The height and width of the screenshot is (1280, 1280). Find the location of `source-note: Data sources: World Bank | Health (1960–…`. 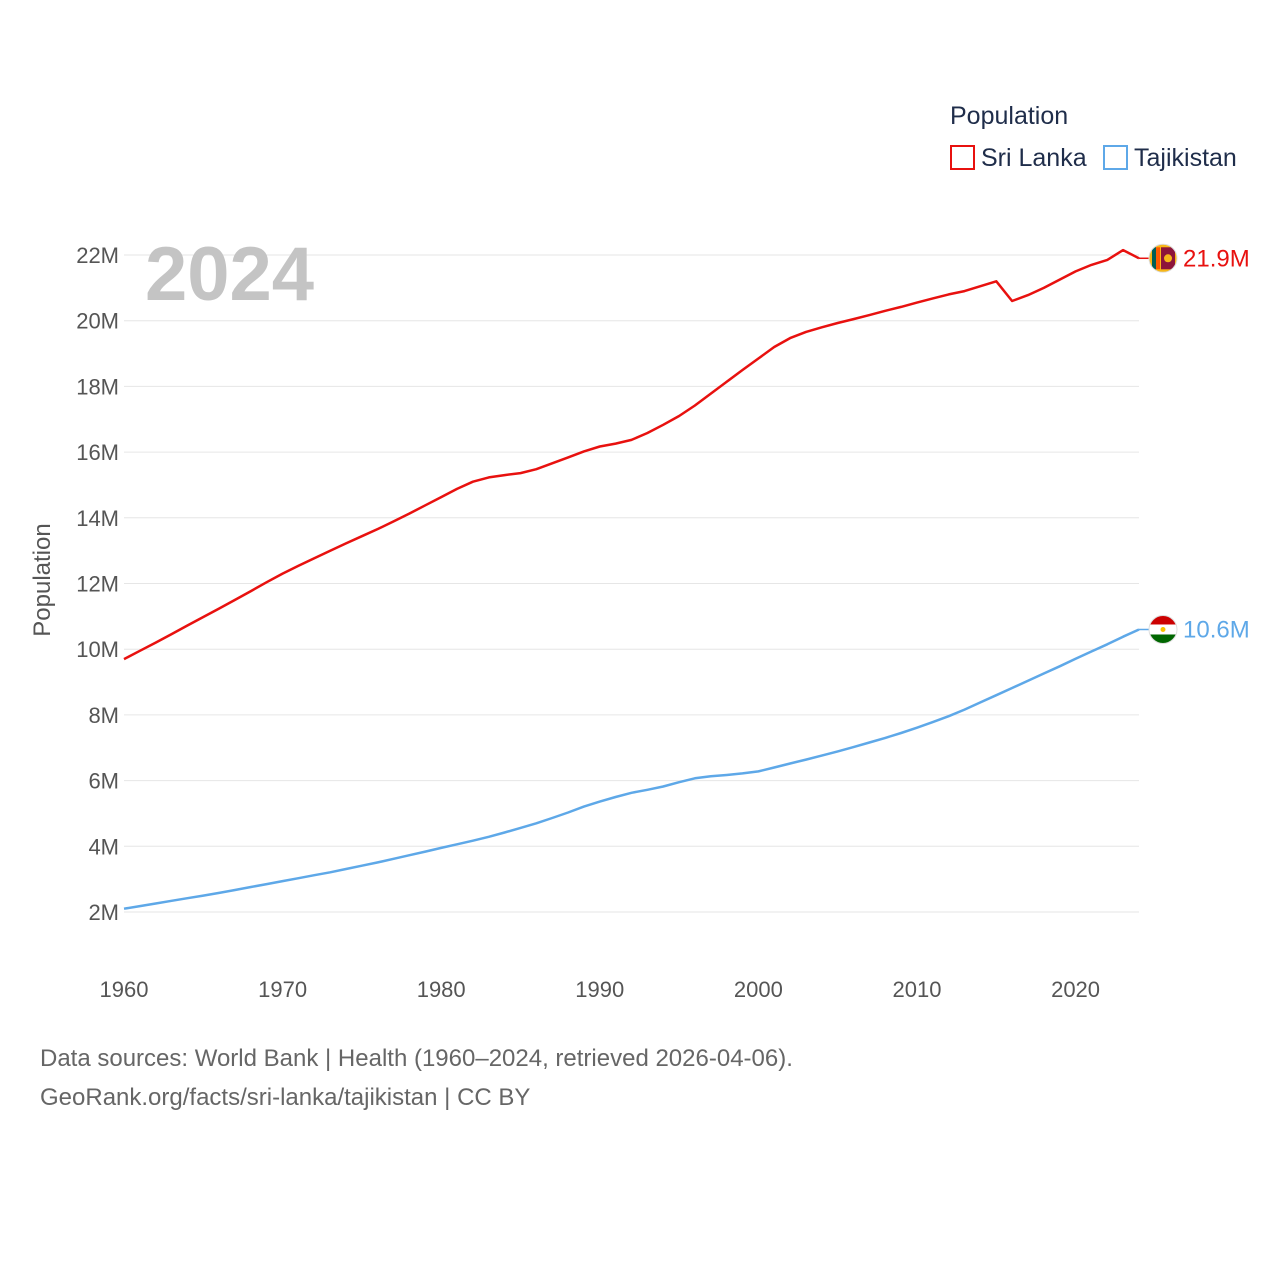

source-note: Data sources: World Bank | Health (1960–… is located at coordinates (416, 1058).